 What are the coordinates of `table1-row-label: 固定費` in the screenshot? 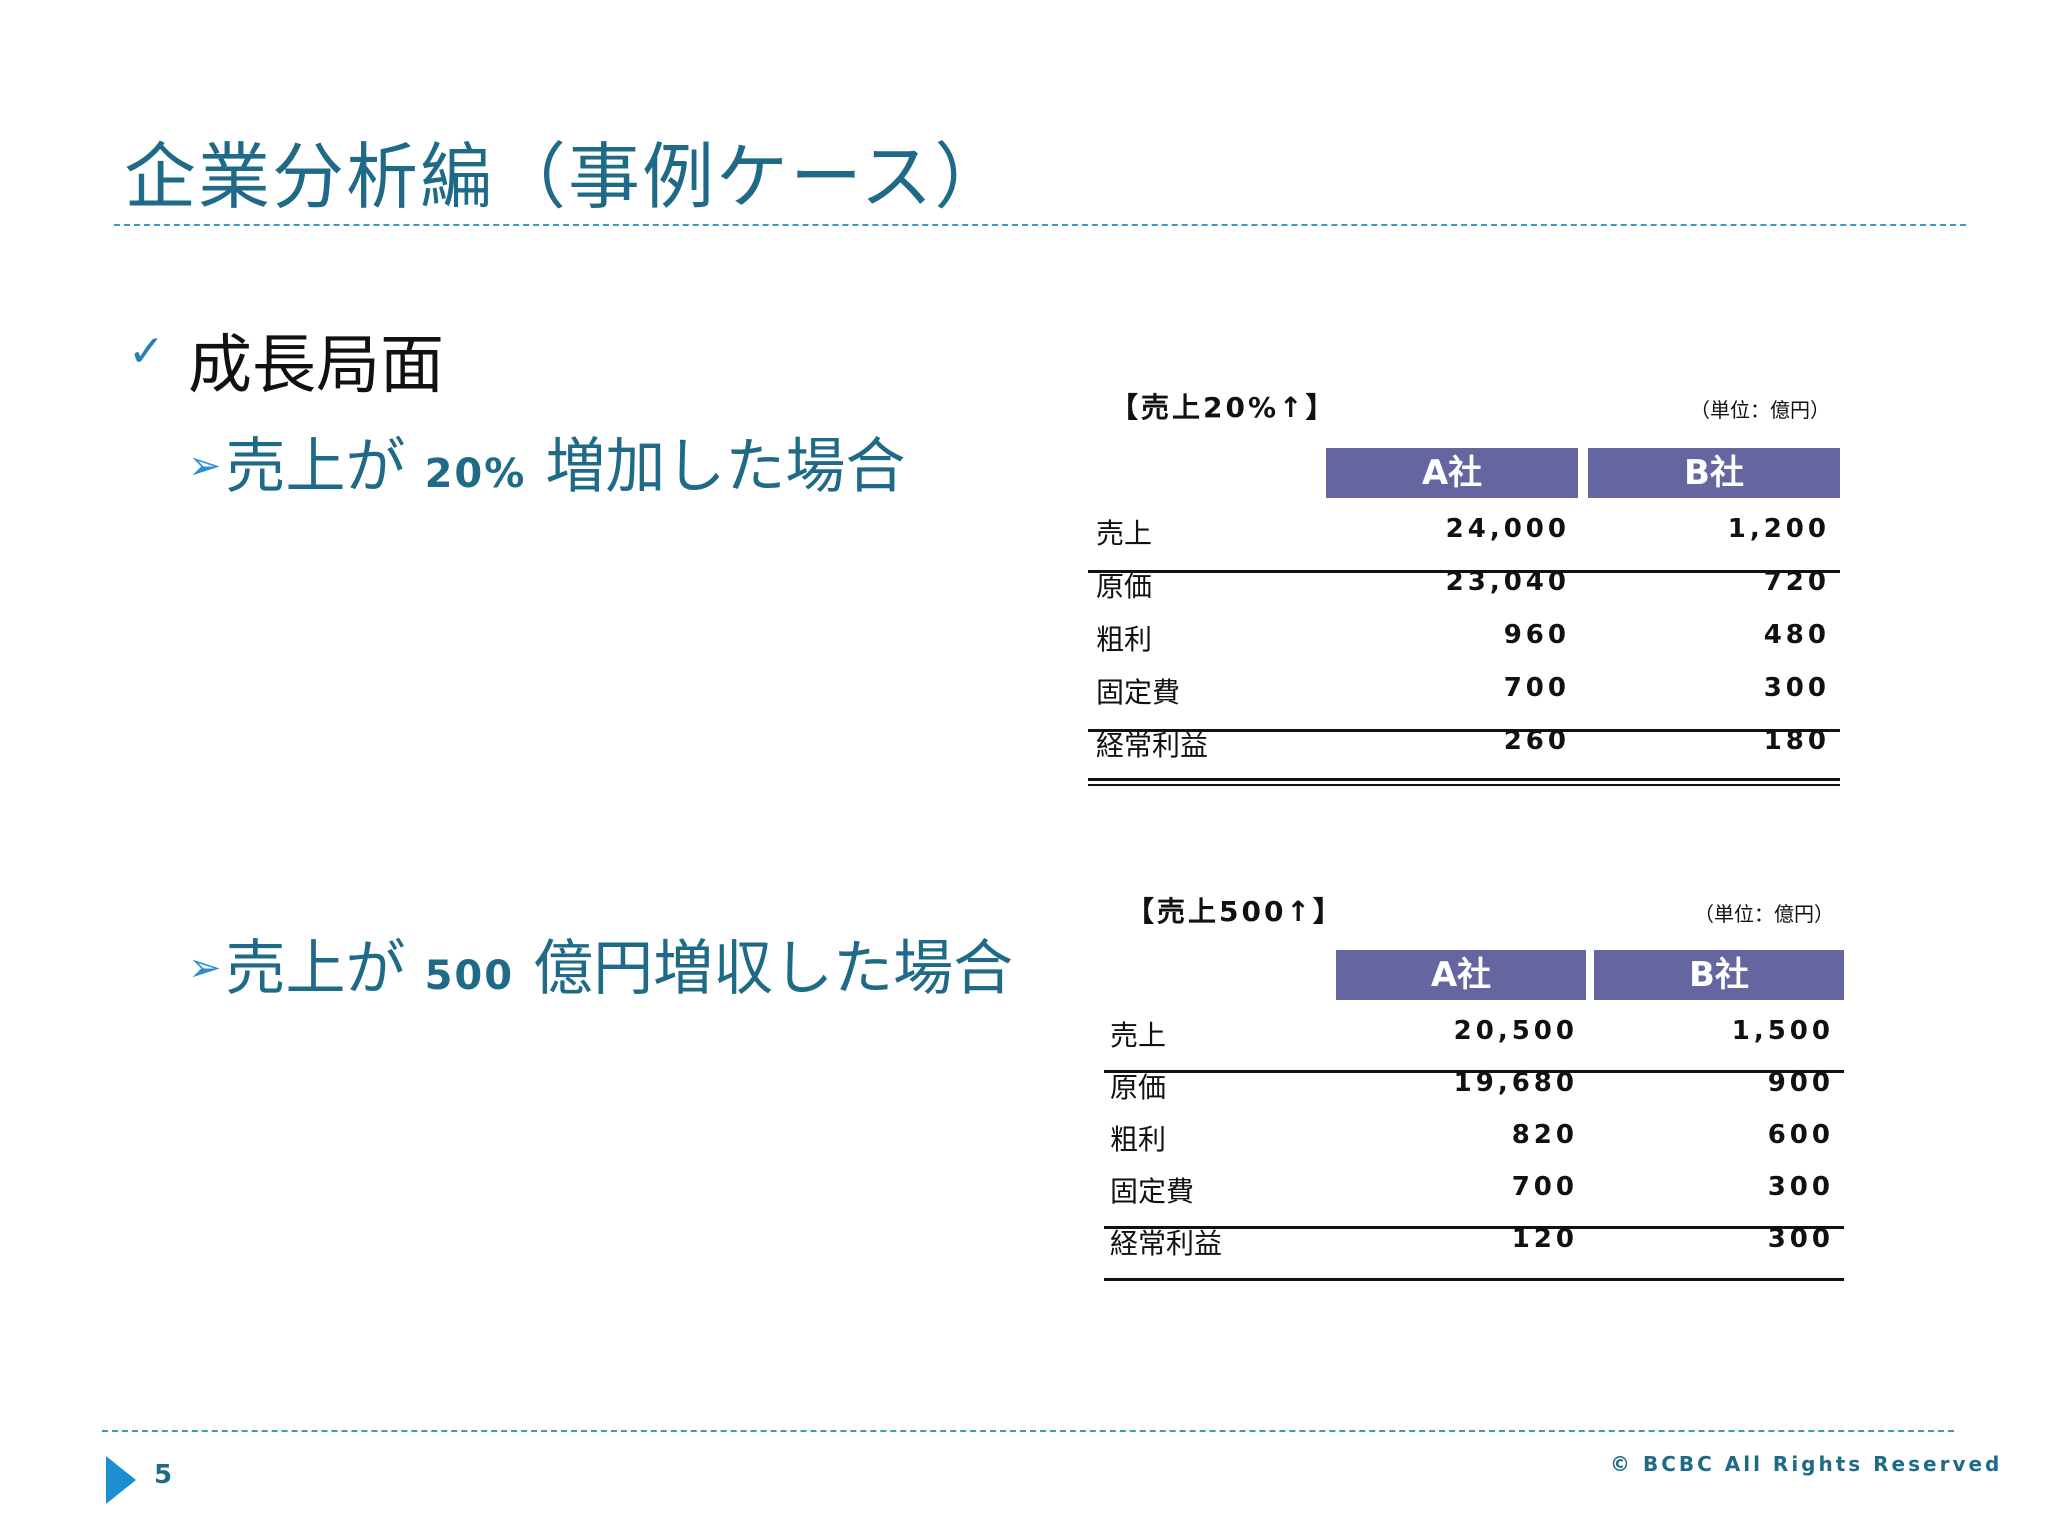 It's located at (1138, 692).